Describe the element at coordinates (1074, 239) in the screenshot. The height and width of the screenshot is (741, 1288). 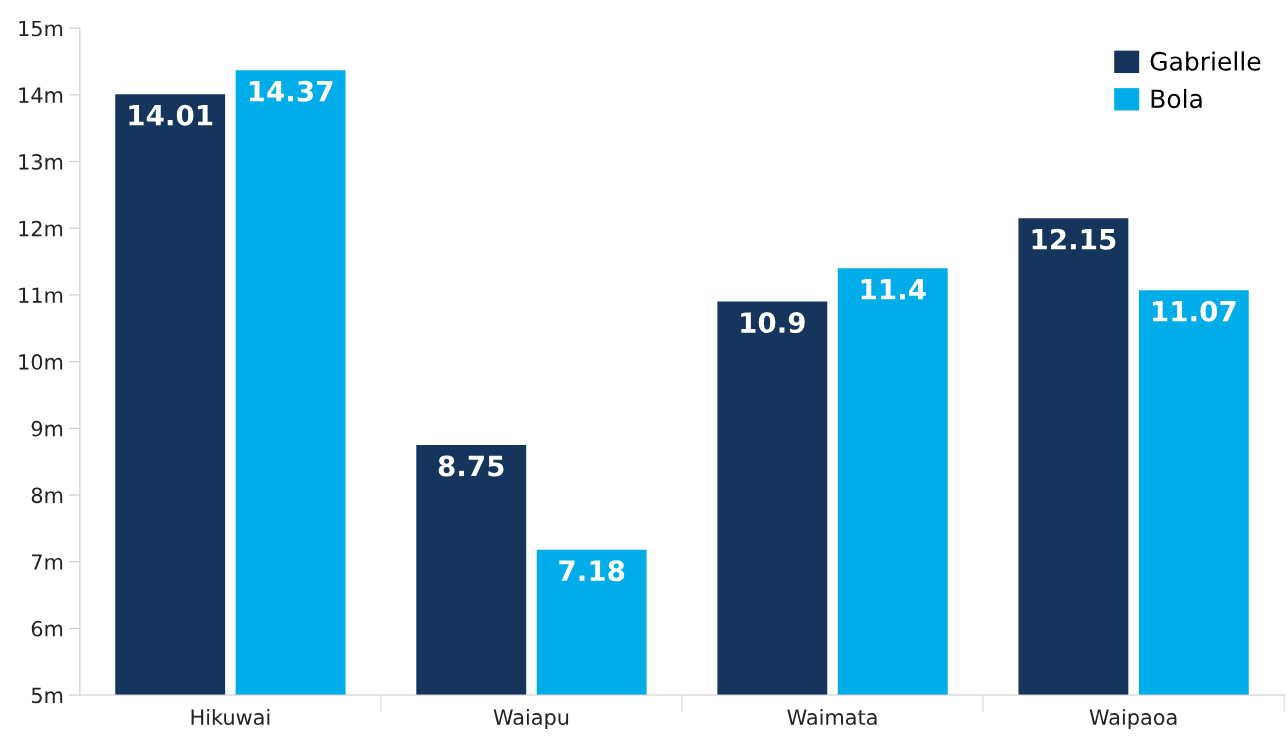
I see `data-label: 12.15` at that location.